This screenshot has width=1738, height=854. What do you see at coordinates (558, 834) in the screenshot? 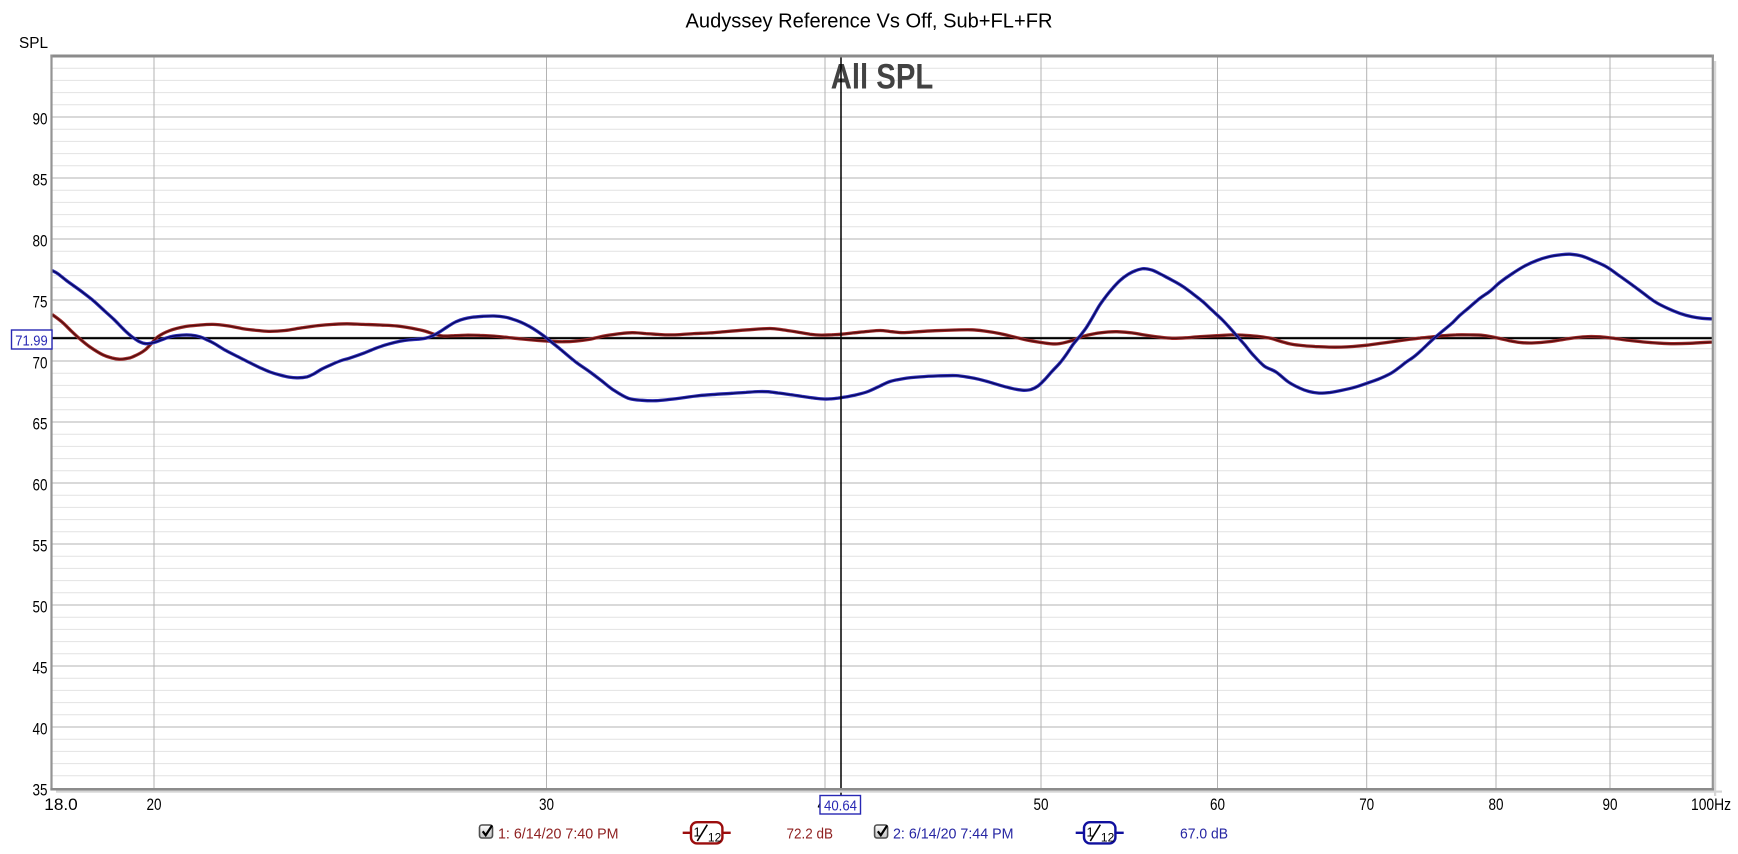
I see `svg-text: 1: 6/14/20 7:40 PM` at bounding box center [558, 834].